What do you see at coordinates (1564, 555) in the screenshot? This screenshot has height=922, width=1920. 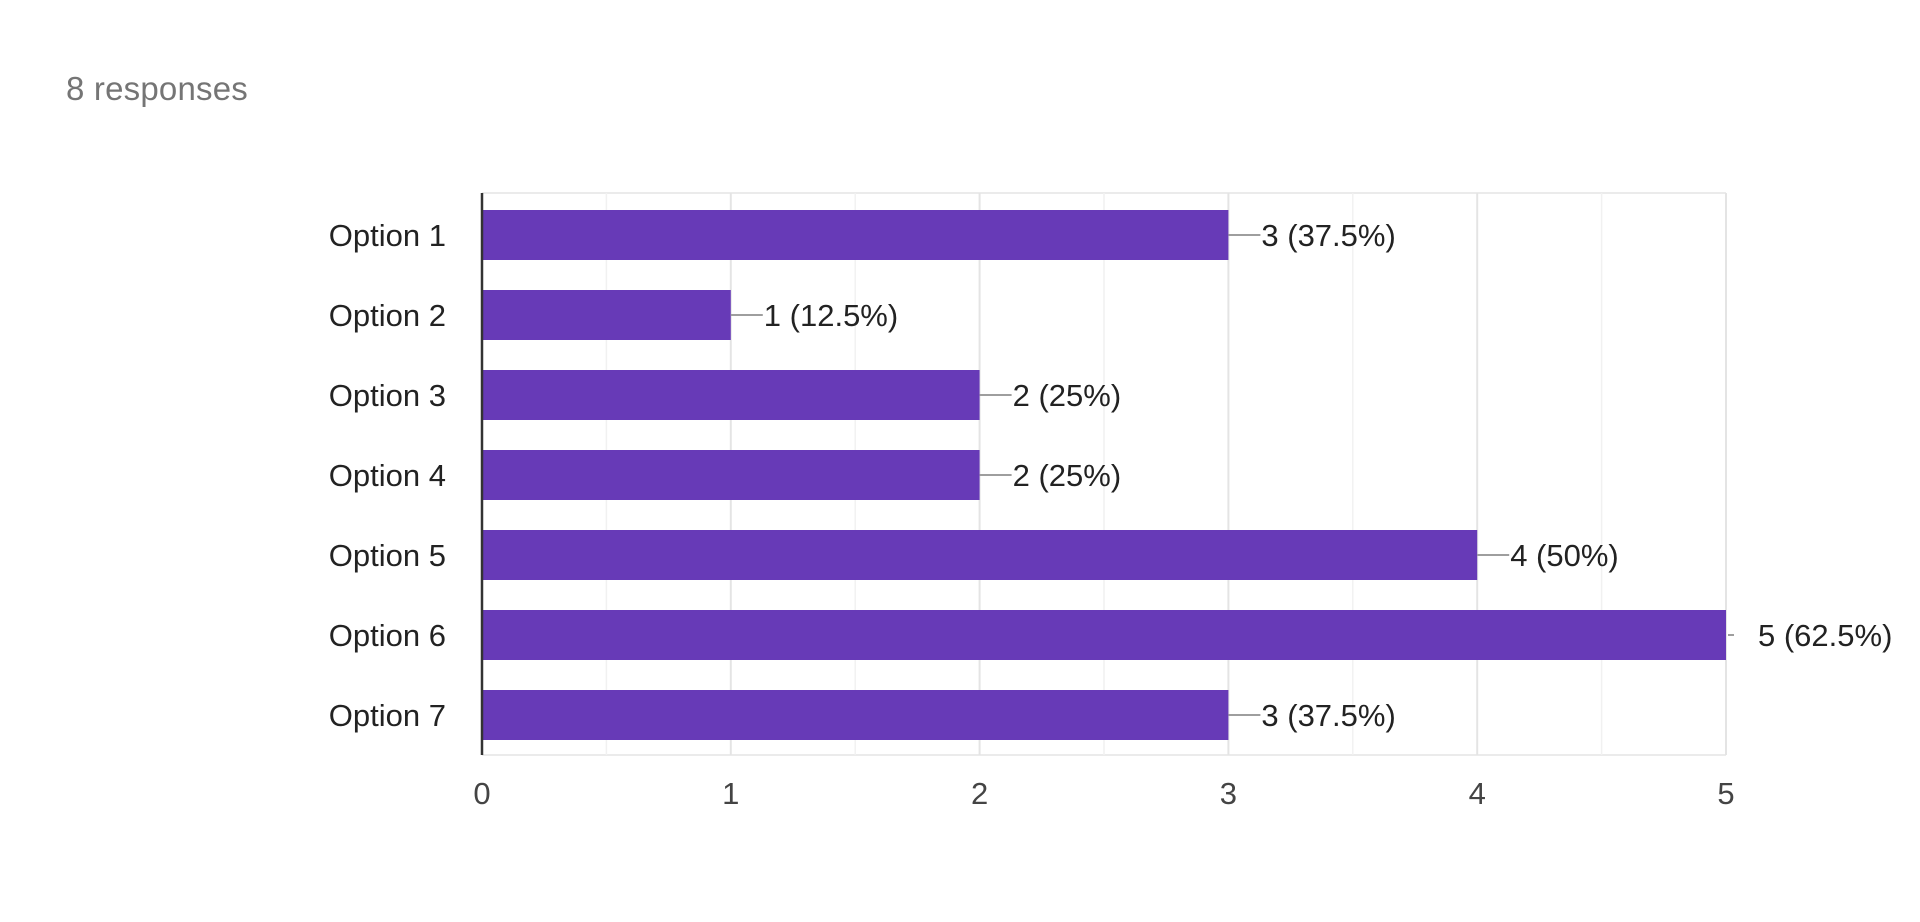 I see `data-label: 4 (50%)` at bounding box center [1564, 555].